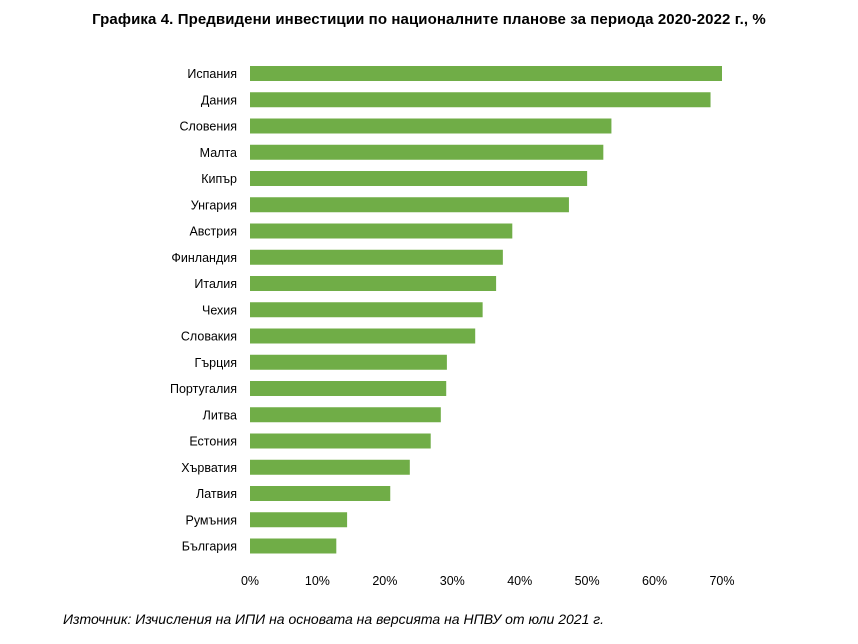 The height and width of the screenshot is (644, 858). I want to click on category-label: Словакия, so click(209, 337).